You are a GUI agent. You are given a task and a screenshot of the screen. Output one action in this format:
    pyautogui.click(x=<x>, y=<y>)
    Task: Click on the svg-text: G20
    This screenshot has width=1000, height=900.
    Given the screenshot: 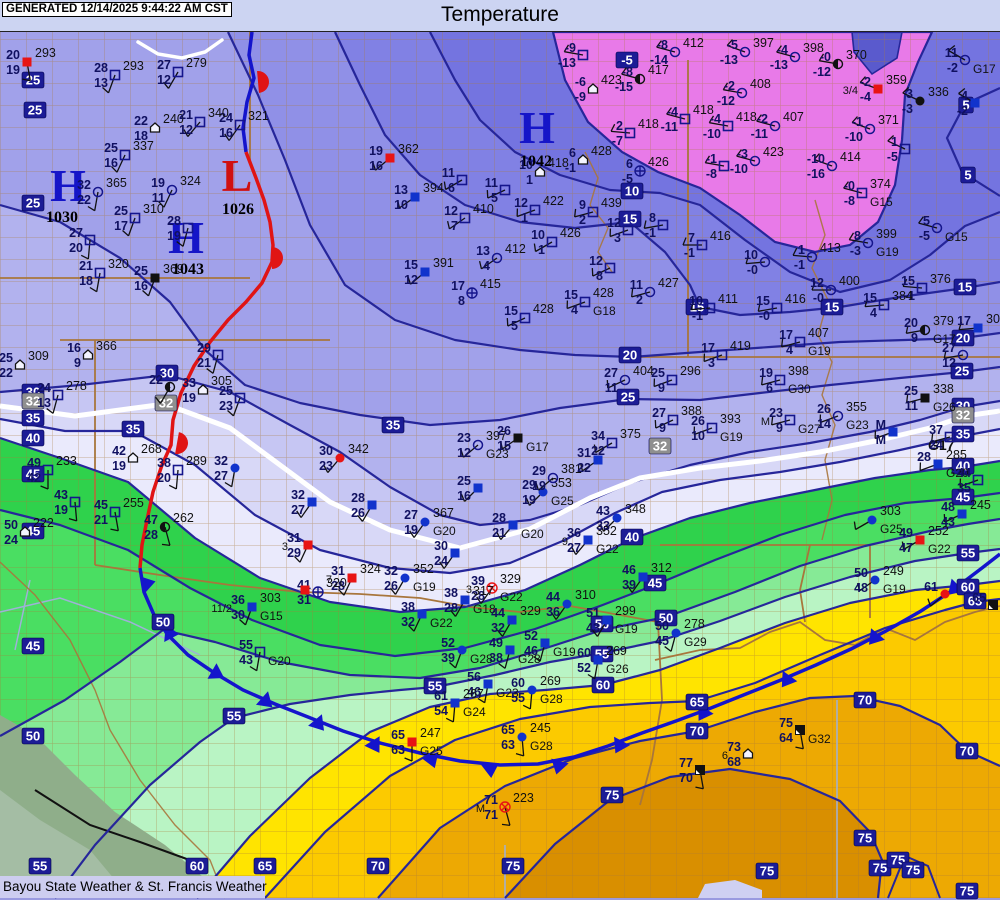 What is the action you would take?
    pyautogui.click(x=532, y=534)
    